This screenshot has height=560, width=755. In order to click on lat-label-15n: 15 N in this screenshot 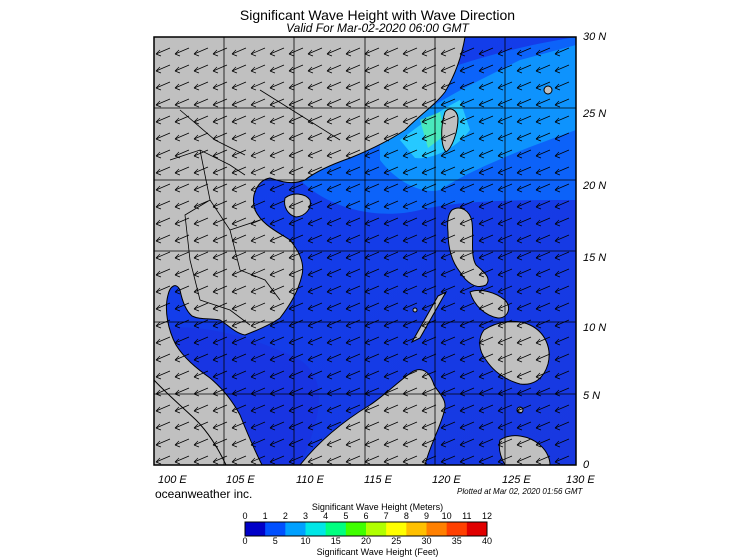, I will do `click(595, 258)`.